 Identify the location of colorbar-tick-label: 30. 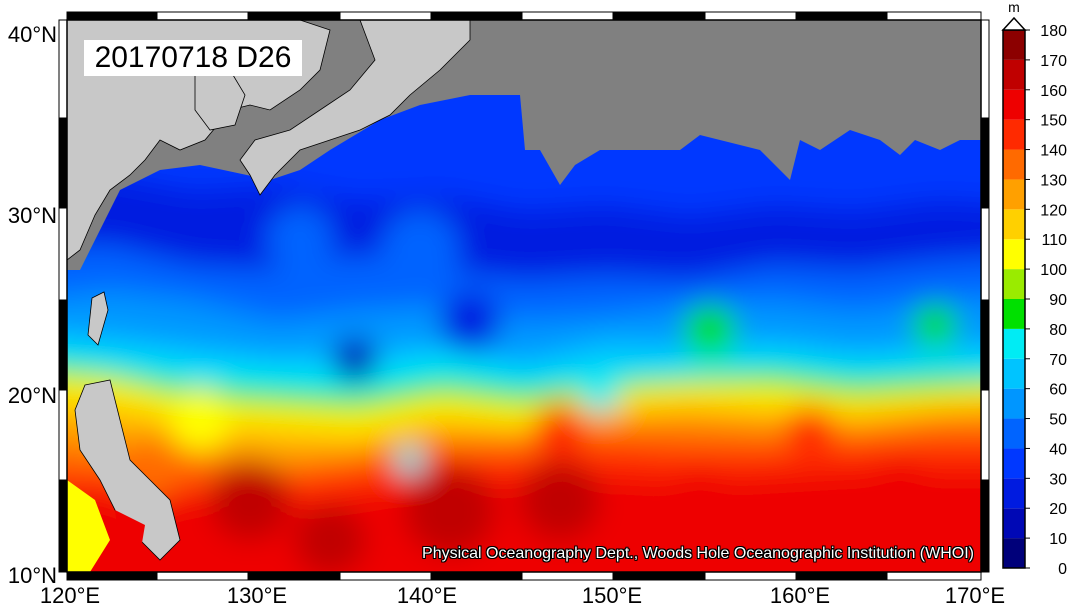
(1058, 479).